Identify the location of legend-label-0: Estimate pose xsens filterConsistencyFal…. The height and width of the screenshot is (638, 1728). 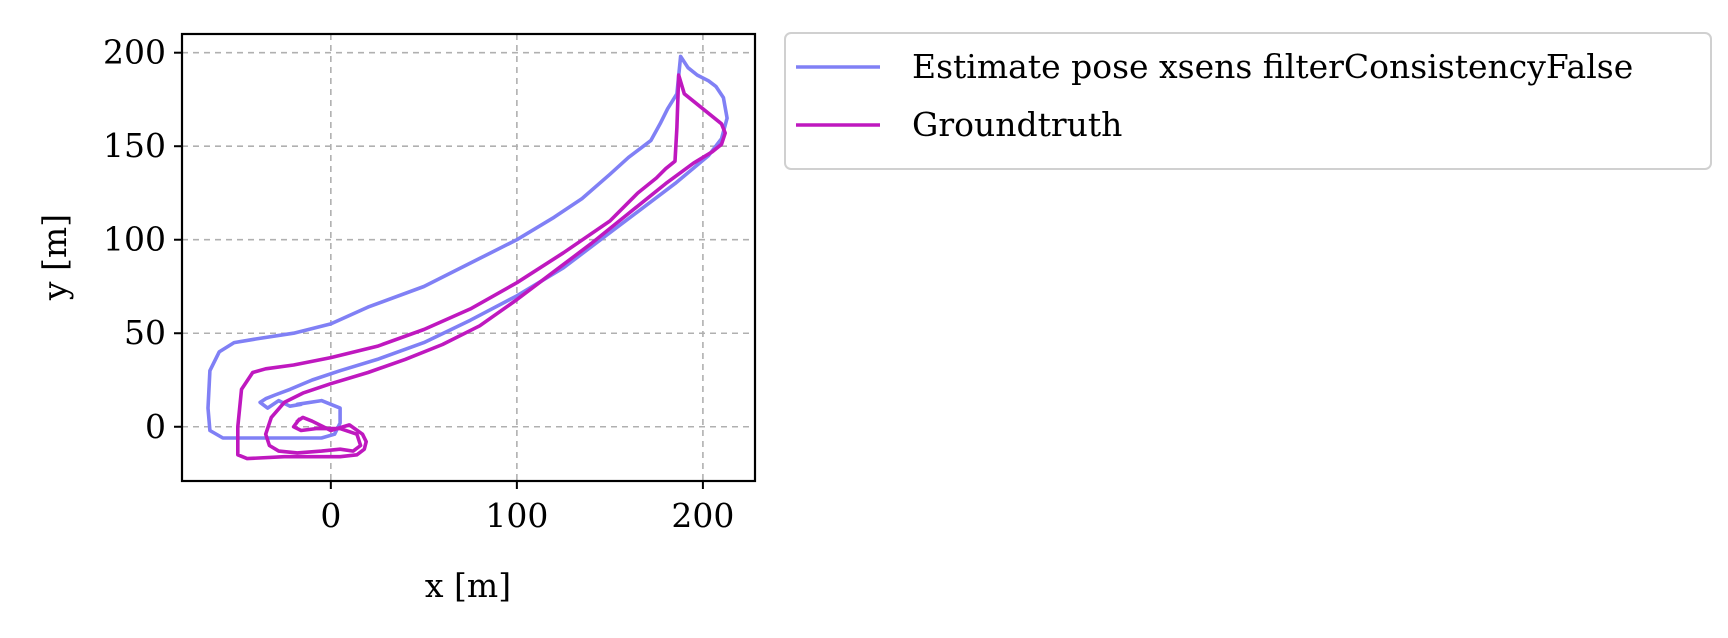
(1272, 66).